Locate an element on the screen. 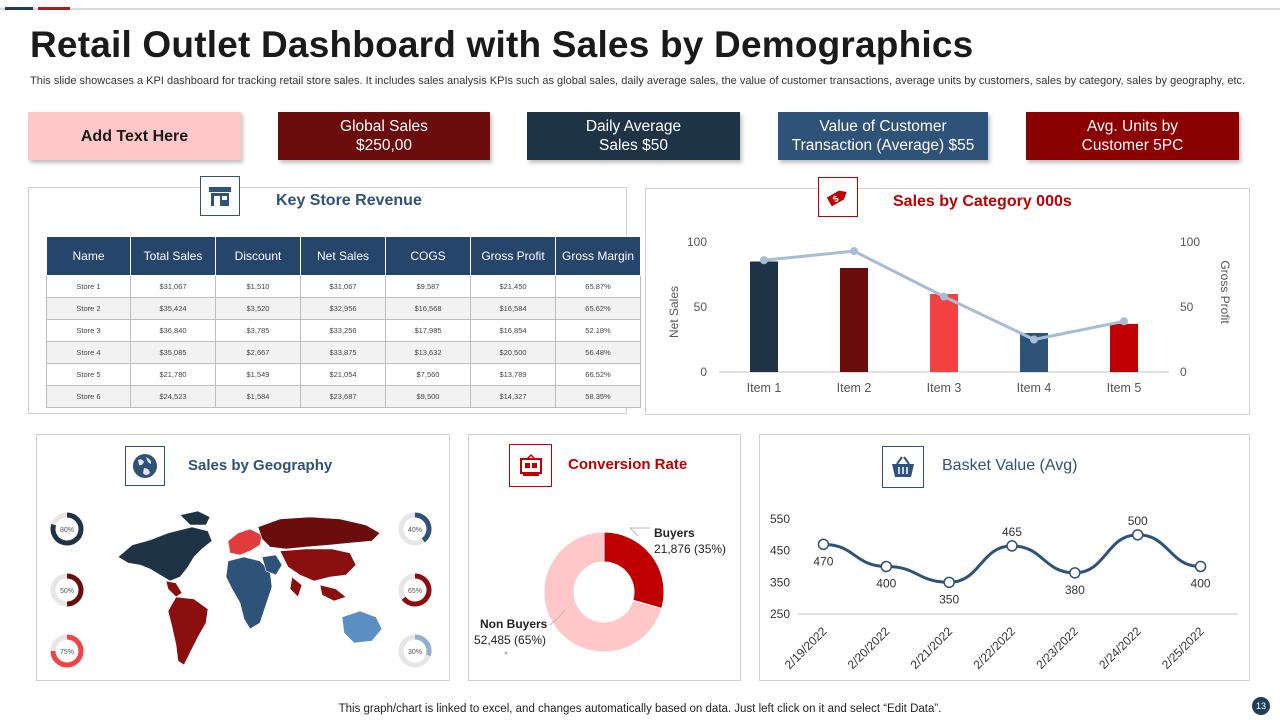  table-cell: $32,956 is located at coordinates (343, 308).